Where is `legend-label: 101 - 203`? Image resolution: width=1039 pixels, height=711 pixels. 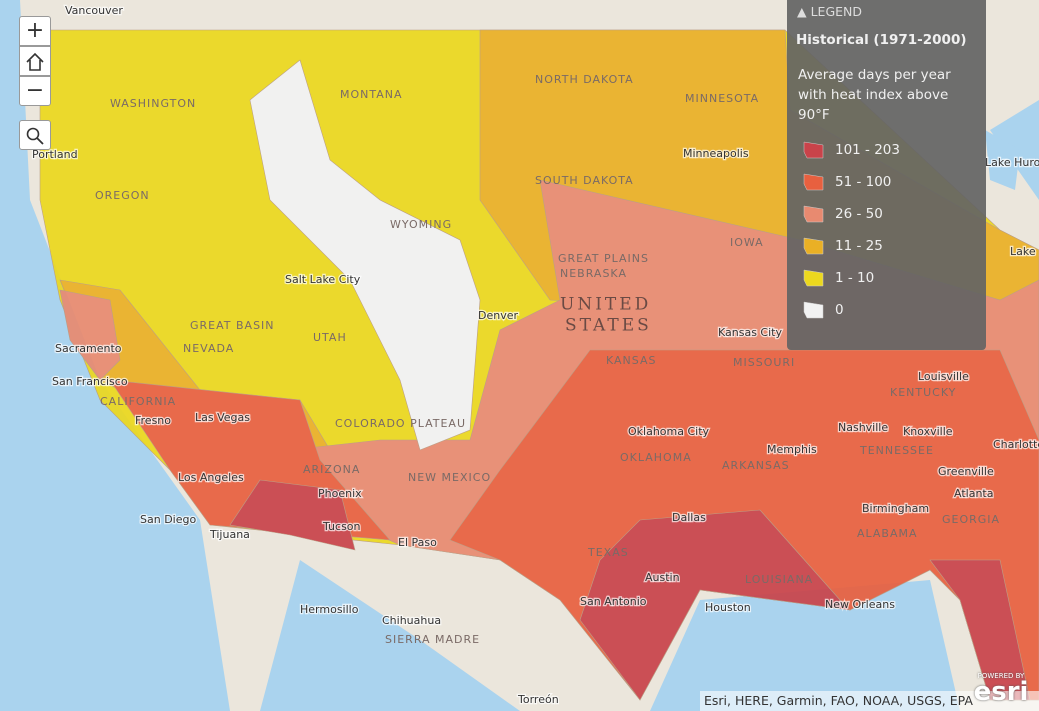 legend-label: 101 - 203 is located at coordinates (867, 150).